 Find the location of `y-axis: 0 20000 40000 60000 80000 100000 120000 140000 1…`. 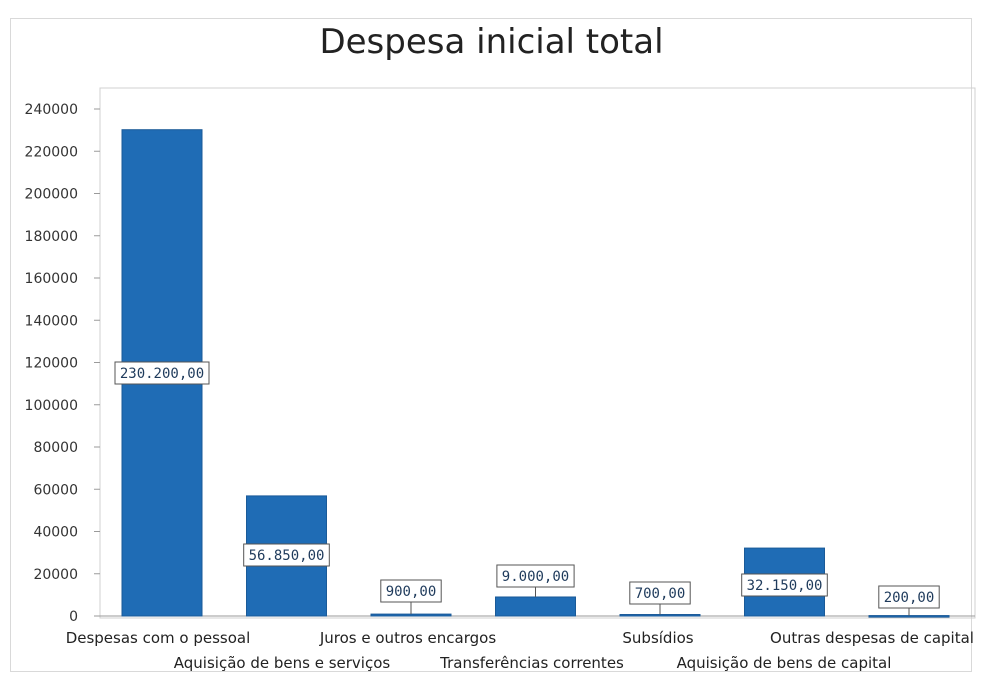

y-axis: 0 20000 40000 60000 80000 100000 120000 140000 1… is located at coordinates (62, 363).